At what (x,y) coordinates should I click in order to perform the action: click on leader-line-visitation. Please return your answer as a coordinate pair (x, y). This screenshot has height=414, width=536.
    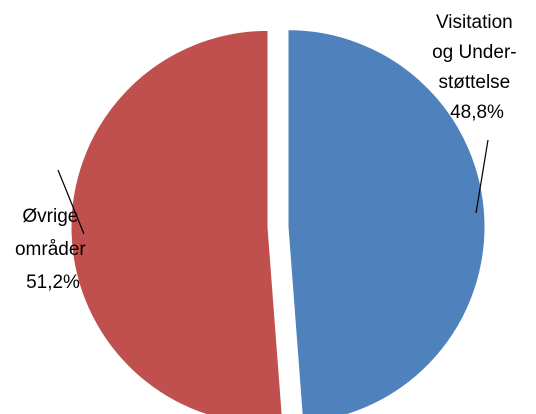
    Looking at the image, I should click on (482, 176).